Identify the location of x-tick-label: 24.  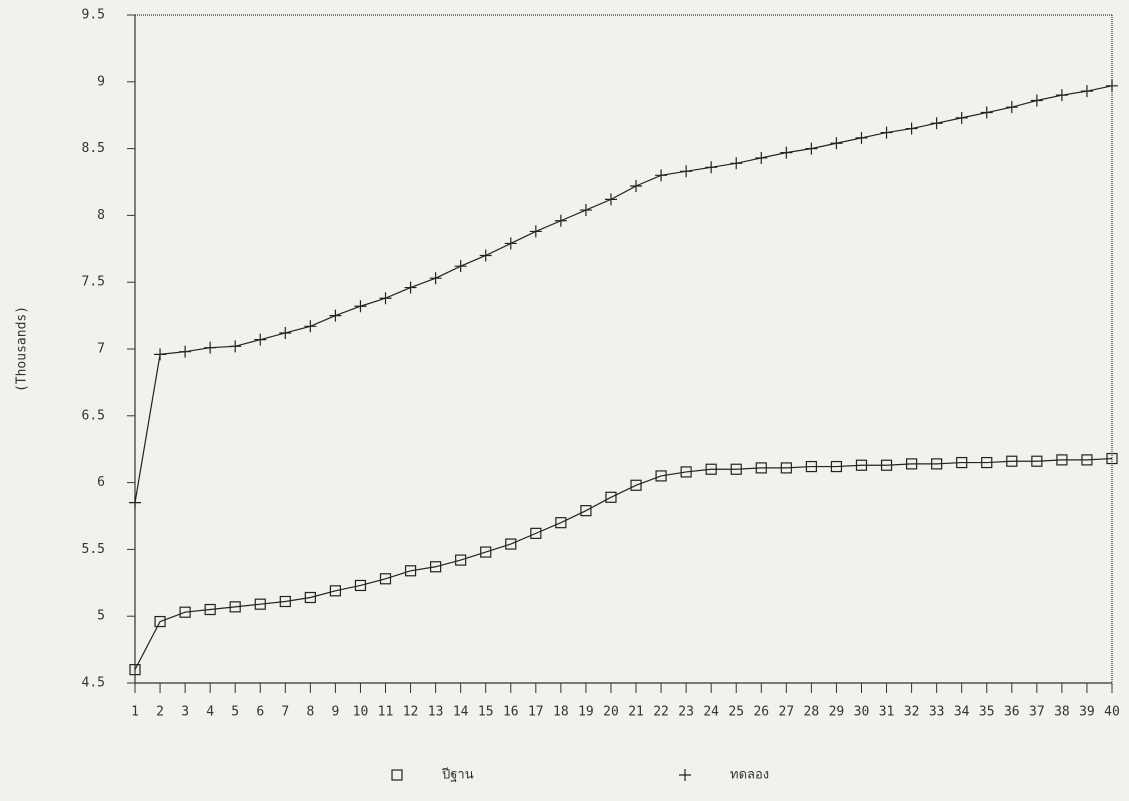
(711, 712).